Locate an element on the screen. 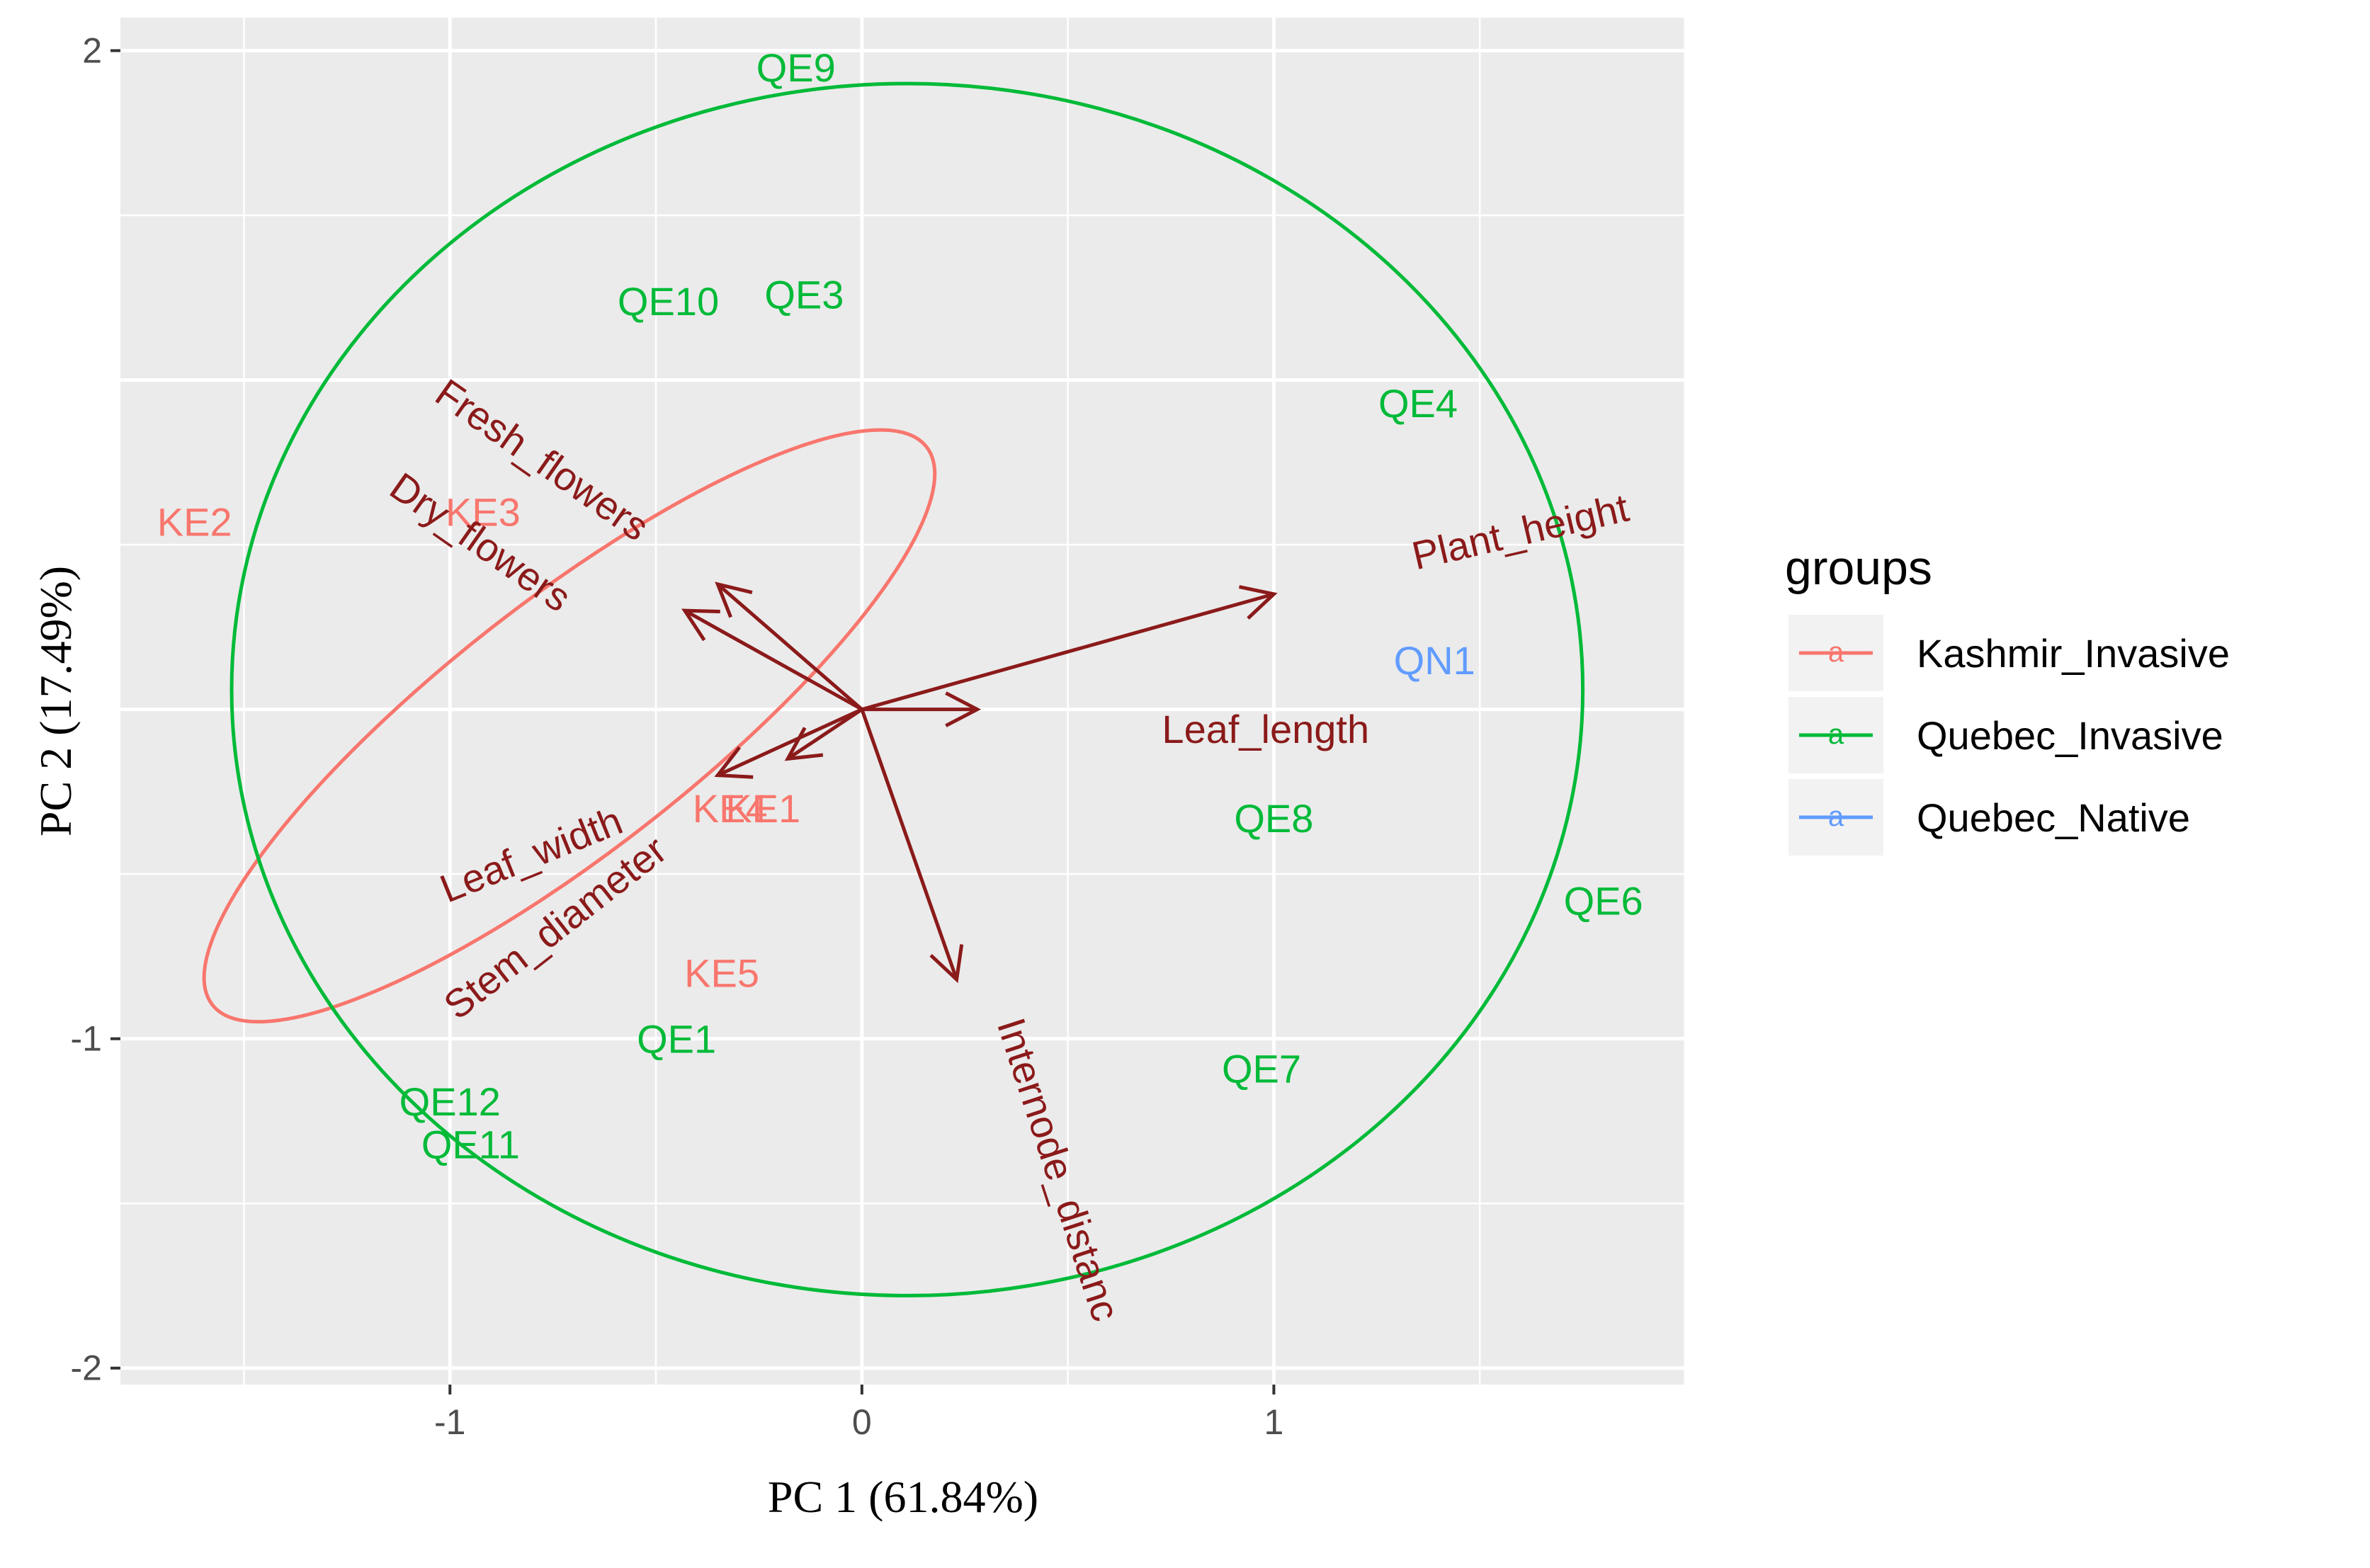 The width and height of the screenshot is (2370, 1568). legend-item-quebec-native: a Quebec_Native is located at coordinates (1989, 817).